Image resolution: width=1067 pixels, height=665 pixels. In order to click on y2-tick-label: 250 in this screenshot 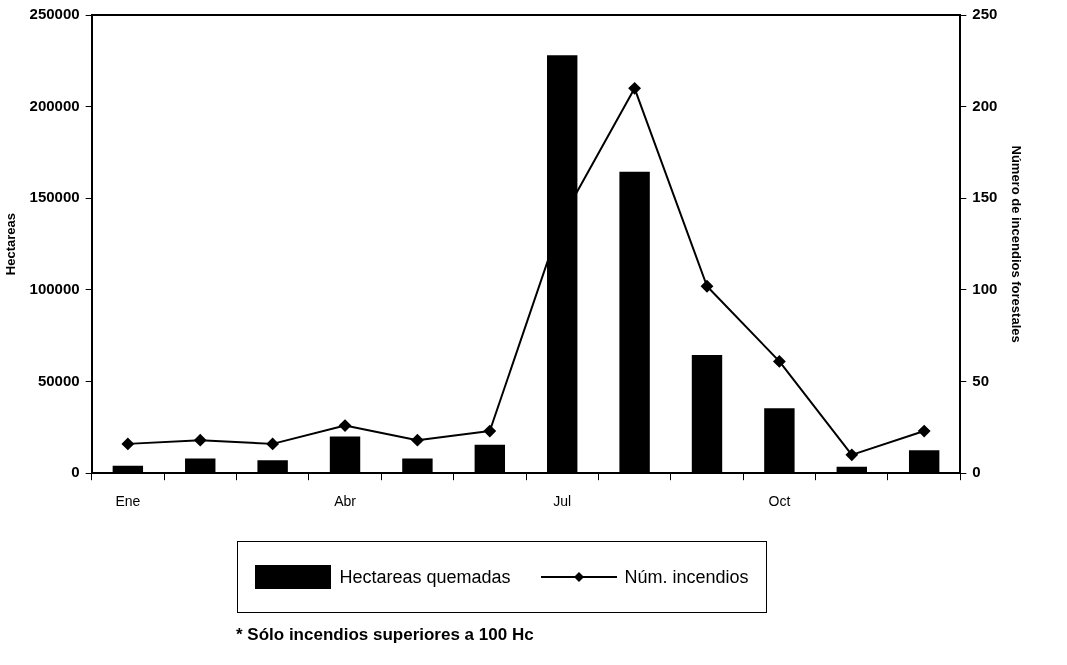, I will do `click(985, 14)`.